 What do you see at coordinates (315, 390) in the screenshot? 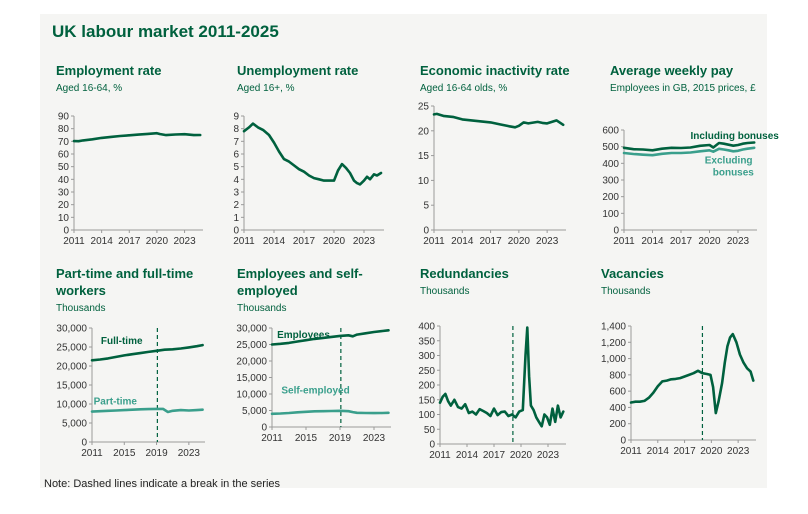
I see `series-label: Self-employed` at bounding box center [315, 390].